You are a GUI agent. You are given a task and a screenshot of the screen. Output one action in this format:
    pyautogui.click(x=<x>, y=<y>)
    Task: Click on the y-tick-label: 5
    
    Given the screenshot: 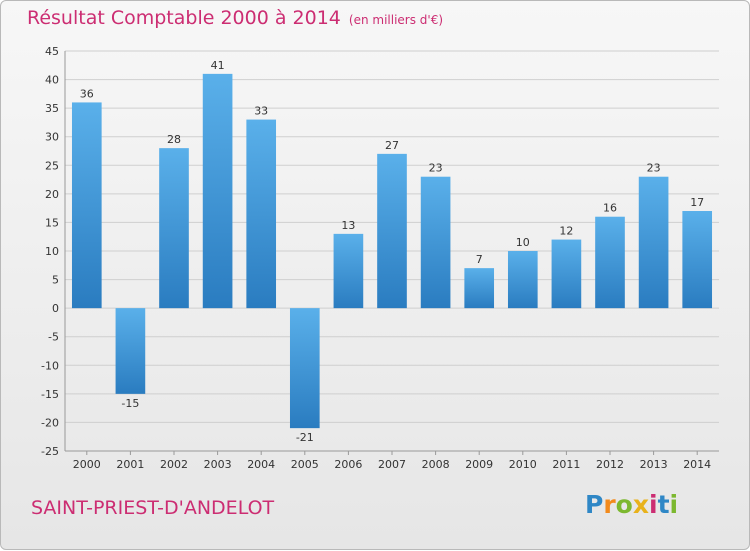 What is the action you would take?
    pyautogui.click(x=55, y=280)
    